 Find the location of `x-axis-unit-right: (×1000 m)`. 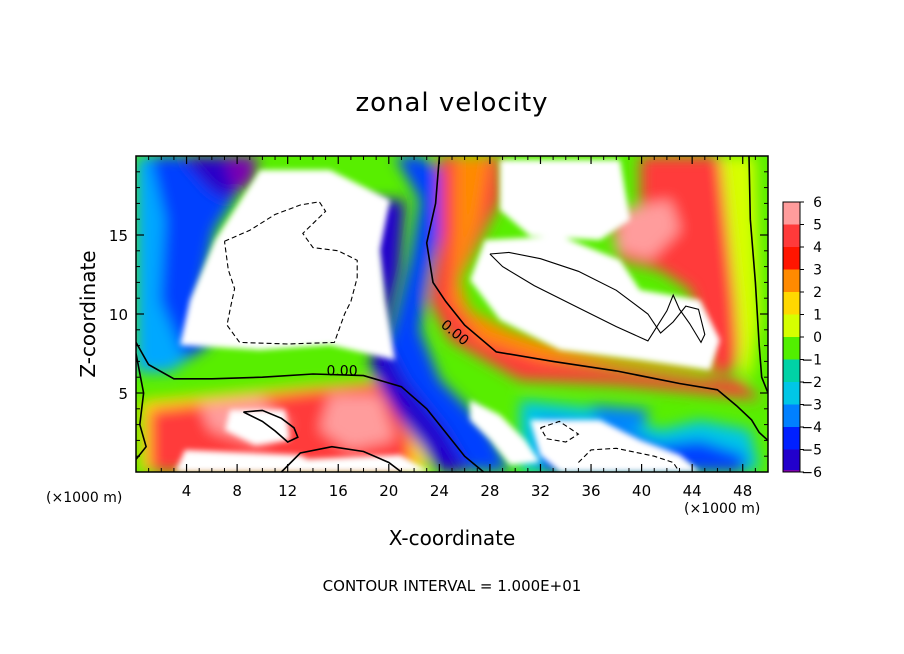

x-axis-unit-right: (×1000 m) is located at coordinates (722, 509).